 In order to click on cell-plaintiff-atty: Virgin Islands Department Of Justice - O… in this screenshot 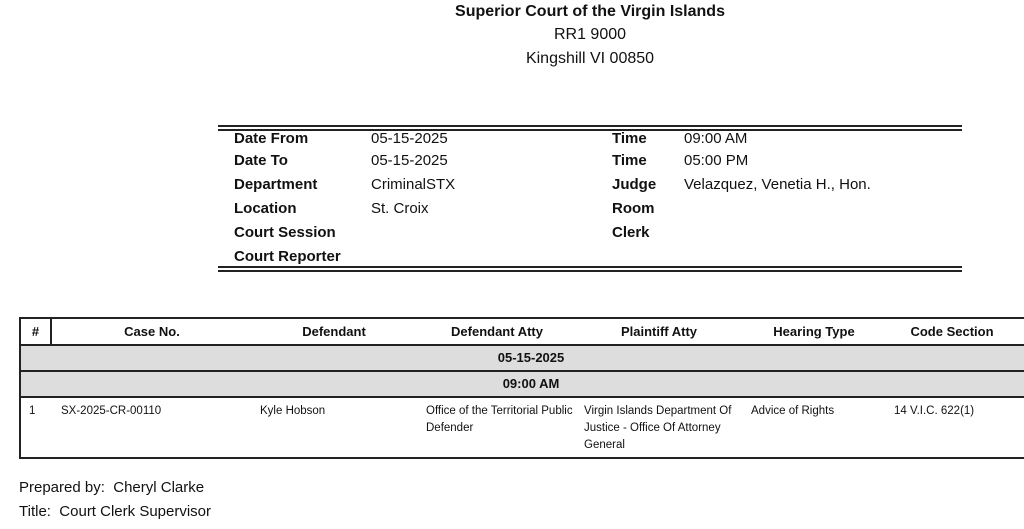, I will do `click(658, 428)`.